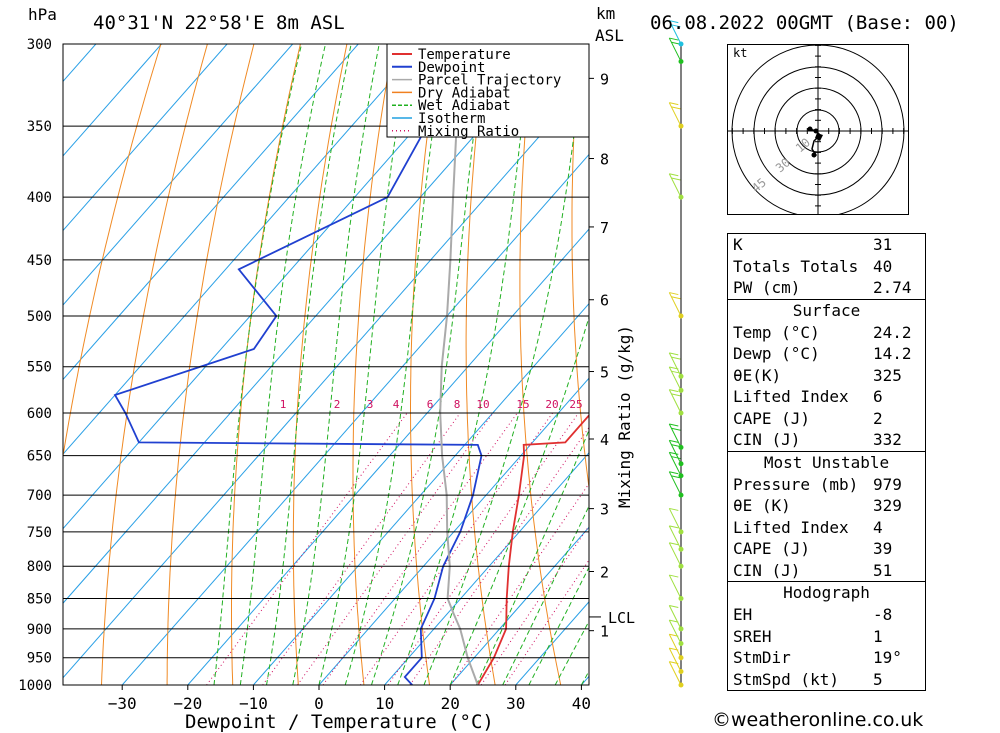 The height and width of the screenshot is (733, 1000). What do you see at coordinates (39, 533) in the screenshot?
I see `pressure-tick-label: 750` at bounding box center [39, 533].